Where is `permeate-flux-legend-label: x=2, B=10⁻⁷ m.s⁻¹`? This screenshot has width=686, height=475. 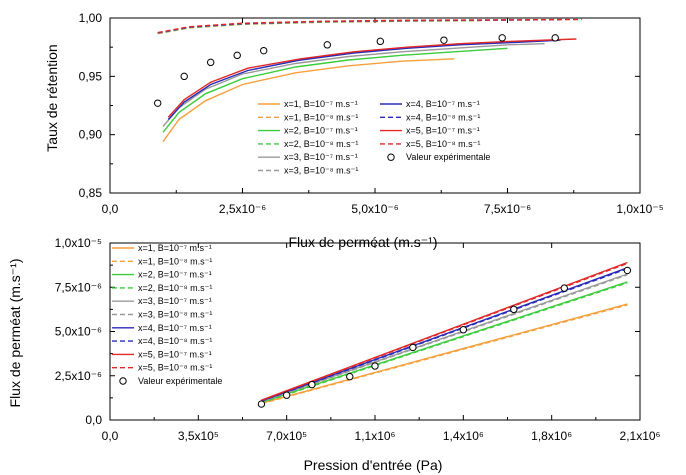 permeate-flux-legend-label: x=2, B=10⁻⁷ m.s⁻¹ is located at coordinates (175, 275).